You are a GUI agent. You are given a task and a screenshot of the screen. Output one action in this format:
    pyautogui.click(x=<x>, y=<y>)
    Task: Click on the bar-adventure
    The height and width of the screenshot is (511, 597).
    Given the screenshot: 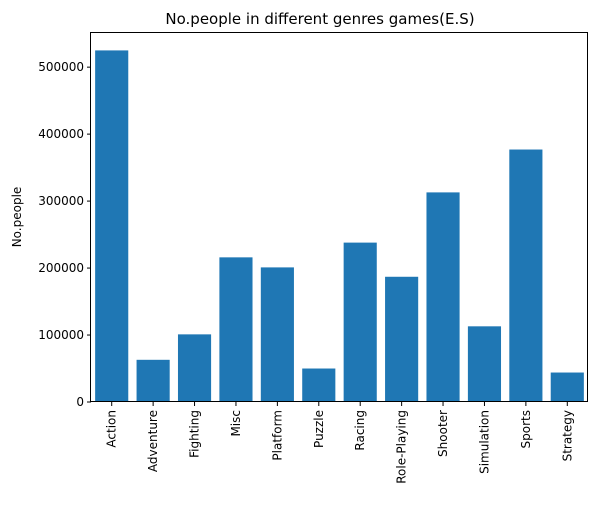 What is the action you would take?
    pyautogui.click(x=153, y=380)
    